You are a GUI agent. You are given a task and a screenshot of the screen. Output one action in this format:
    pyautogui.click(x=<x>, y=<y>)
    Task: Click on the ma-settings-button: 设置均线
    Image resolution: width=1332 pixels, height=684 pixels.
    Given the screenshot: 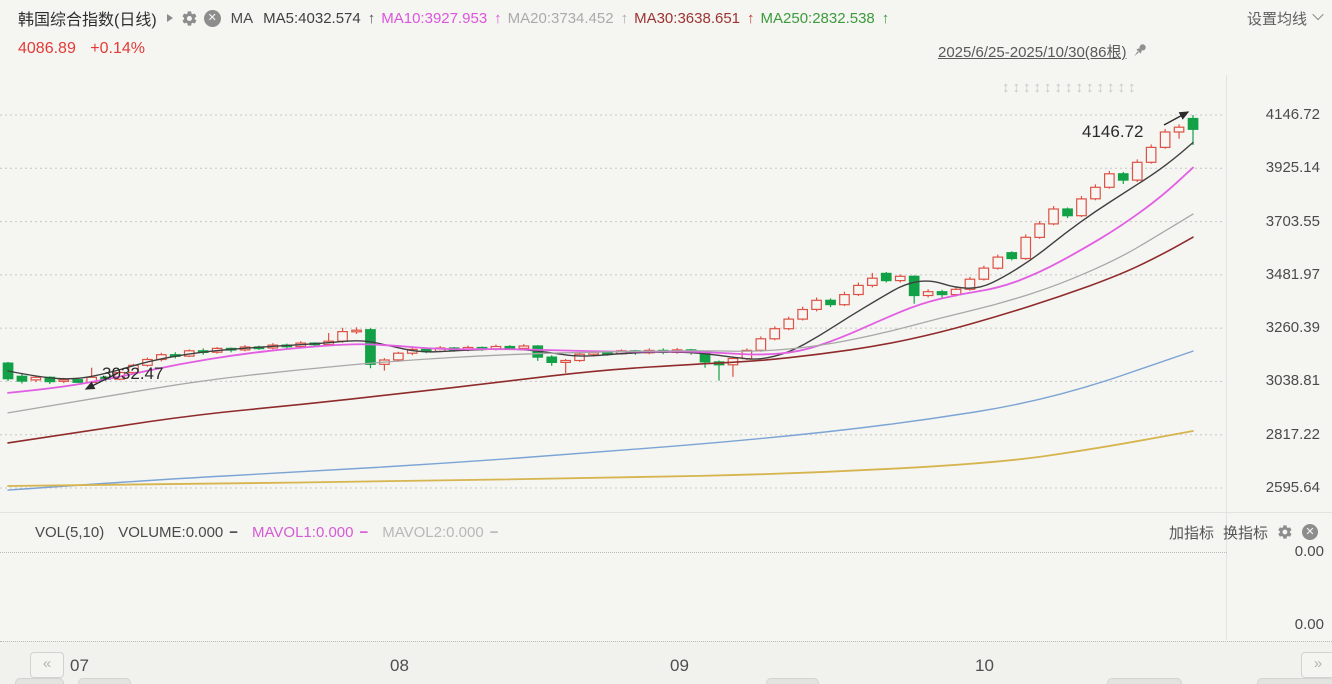 What is the action you would take?
    pyautogui.click(x=1285, y=18)
    